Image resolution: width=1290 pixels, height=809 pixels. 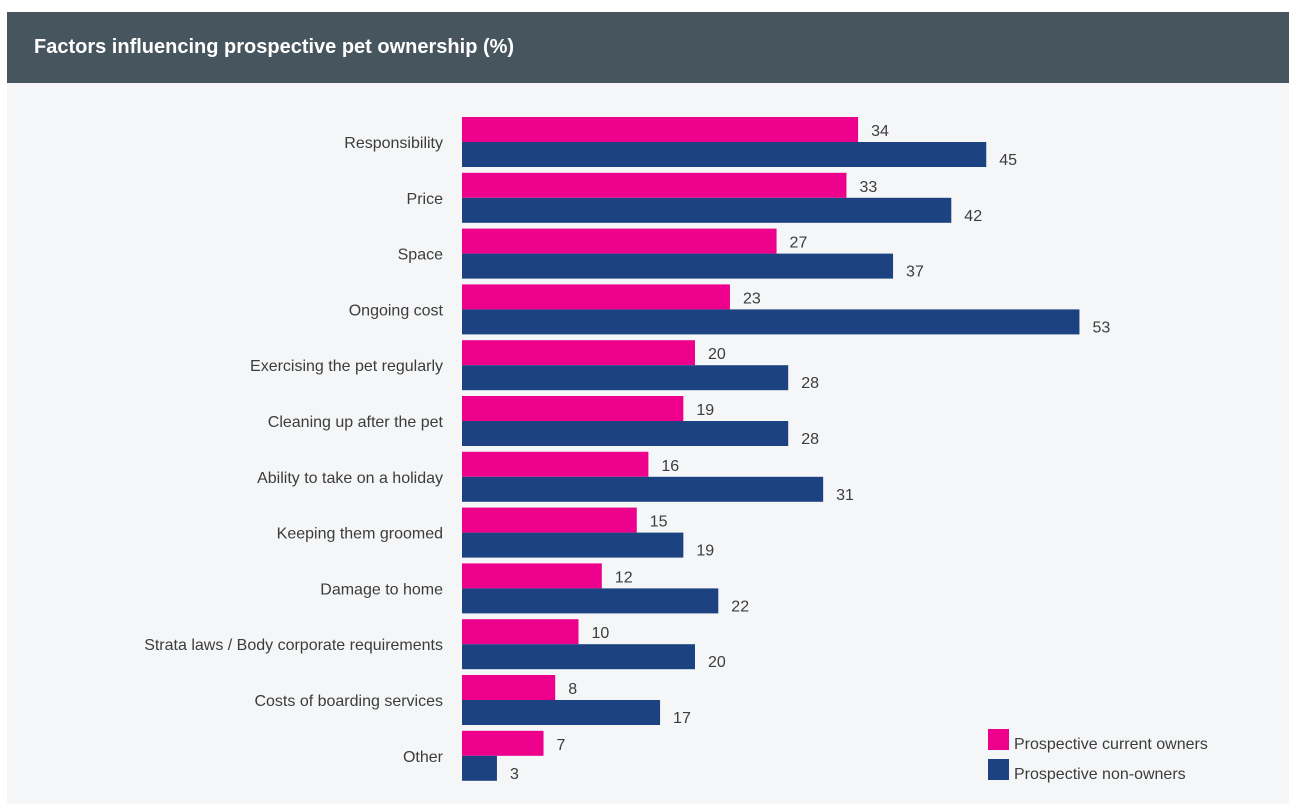 I want to click on data-label-keeping-them-groomed-series-1: 15, so click(x=659, y=522).